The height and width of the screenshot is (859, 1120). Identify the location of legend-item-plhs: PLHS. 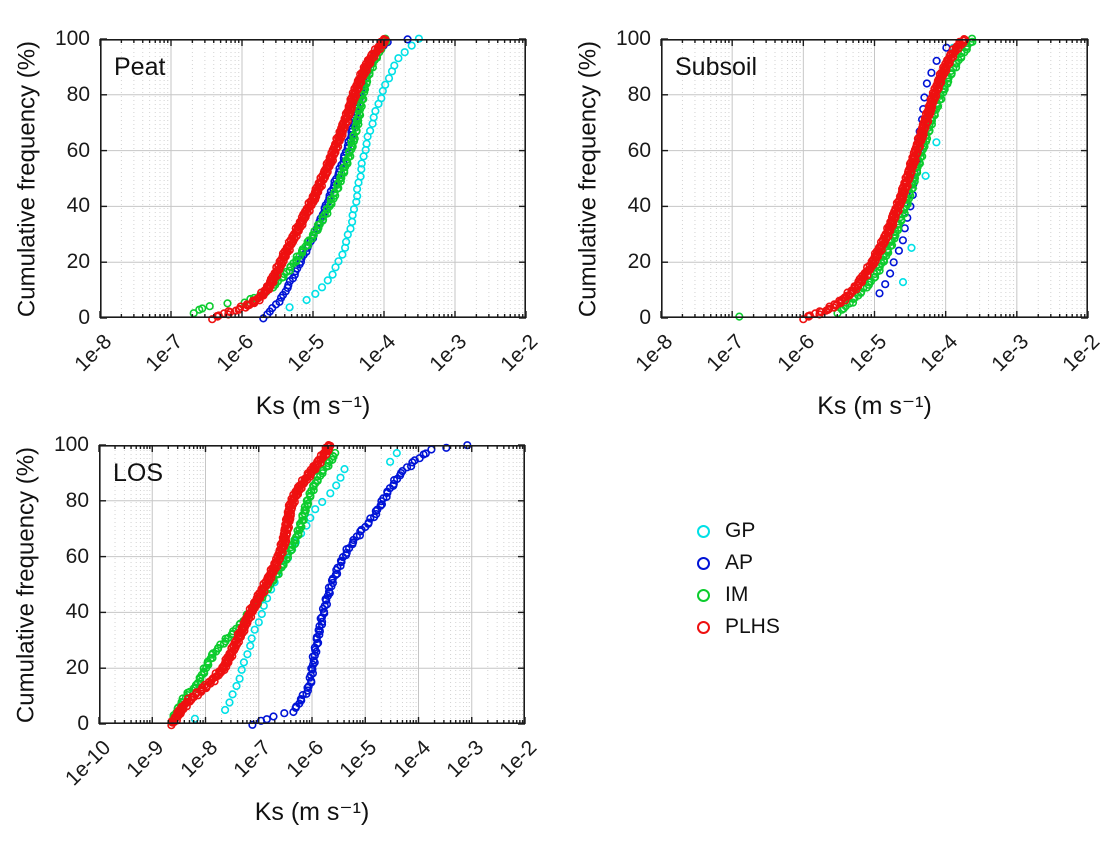
(738, 627).